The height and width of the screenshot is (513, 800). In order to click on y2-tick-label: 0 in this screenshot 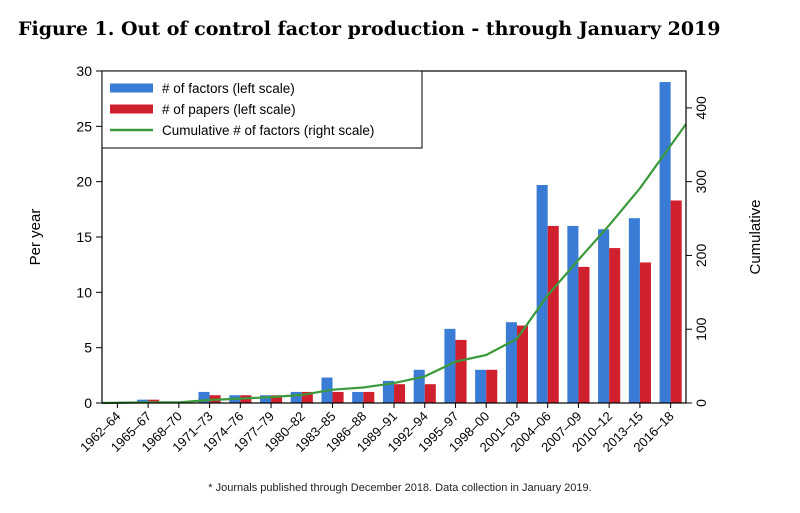, I will do `click(701, 403)`.